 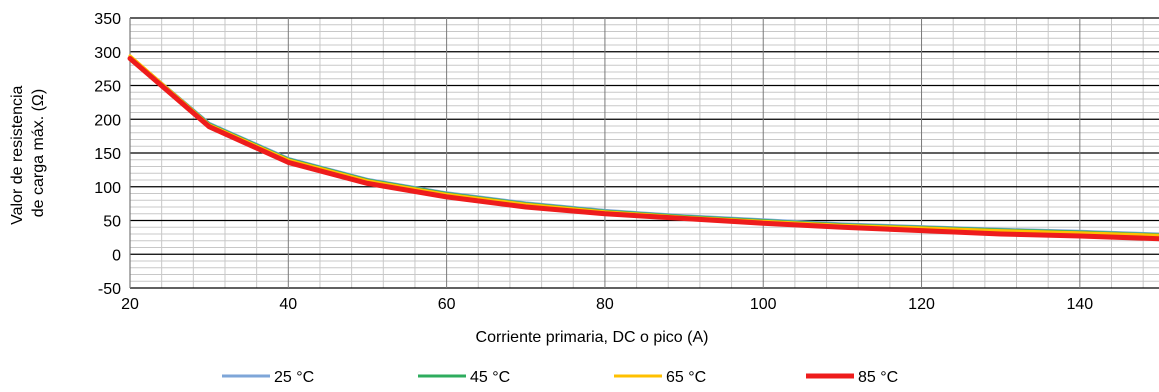 I want to click on legend: 25 °C 45 °C 65 °C 85 °C, so click(x=560, y=377).